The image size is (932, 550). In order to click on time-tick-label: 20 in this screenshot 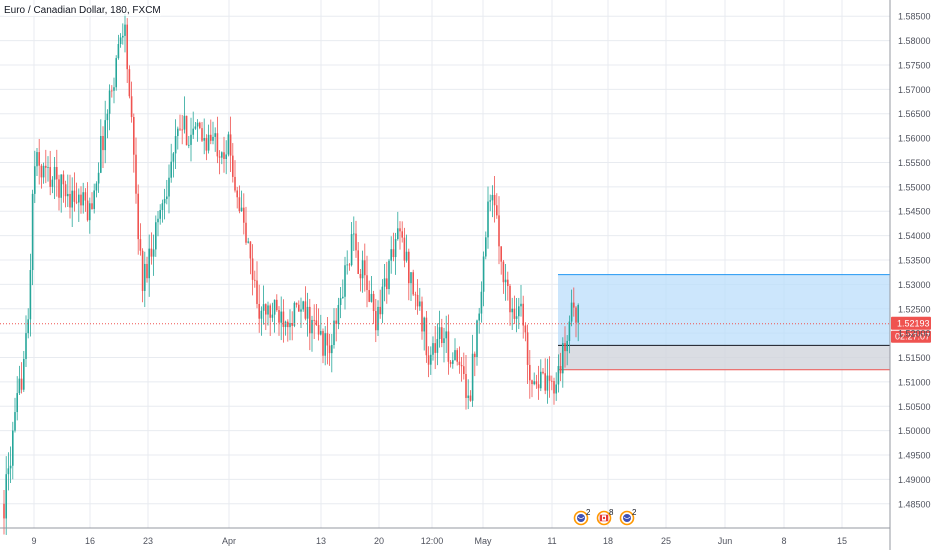, I will do `click(379, 541)`.